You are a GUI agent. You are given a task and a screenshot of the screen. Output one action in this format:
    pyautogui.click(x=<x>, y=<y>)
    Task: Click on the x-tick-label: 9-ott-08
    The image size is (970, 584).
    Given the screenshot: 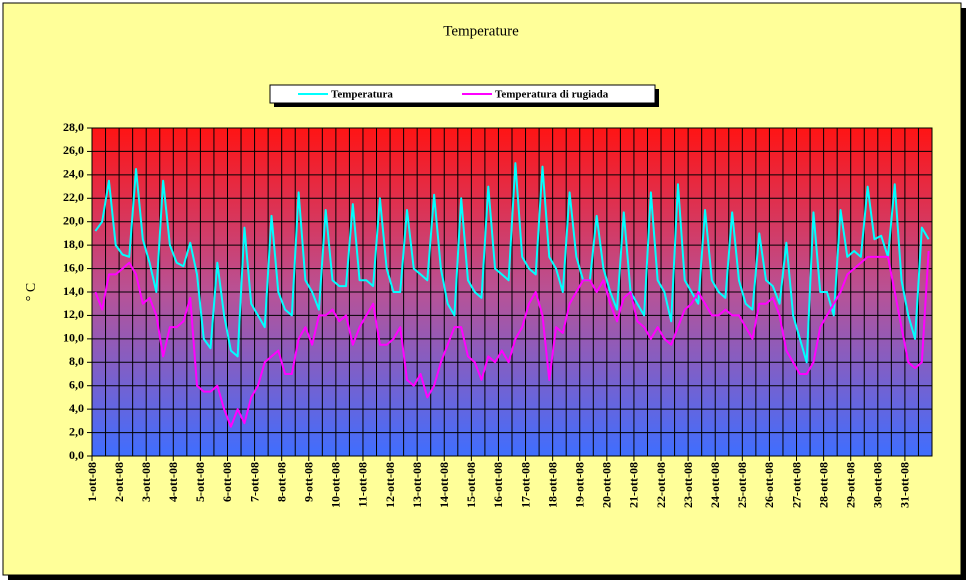 What is the action you would take?
    pyautogui.click(x=309, y=482)
    